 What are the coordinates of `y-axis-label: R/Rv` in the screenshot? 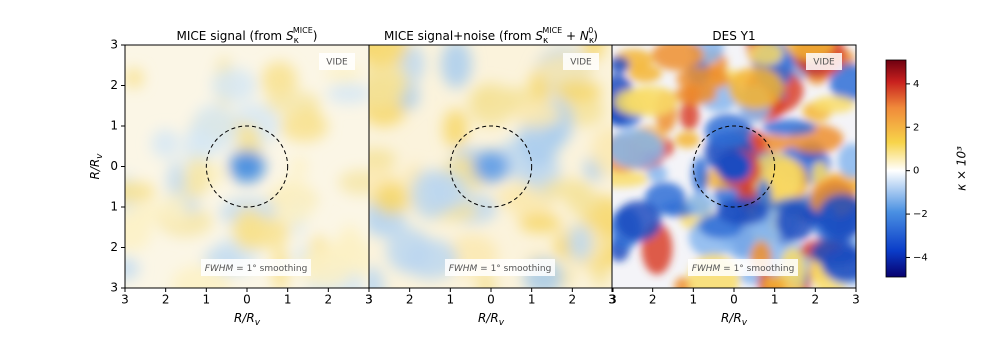 It's located at (96, 166).